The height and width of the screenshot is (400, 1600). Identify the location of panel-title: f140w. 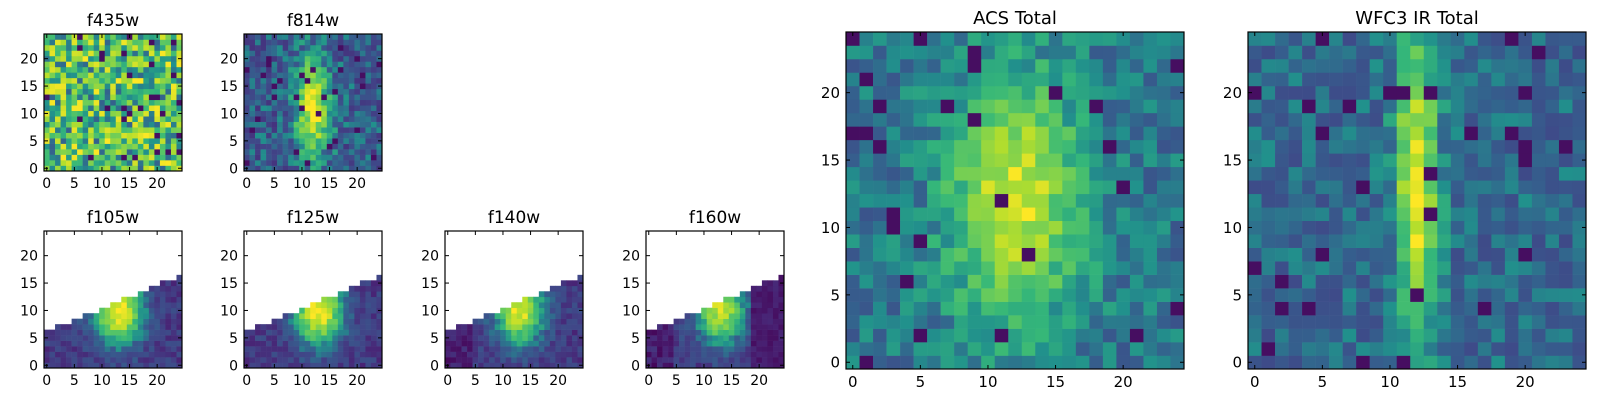
(514, 218).